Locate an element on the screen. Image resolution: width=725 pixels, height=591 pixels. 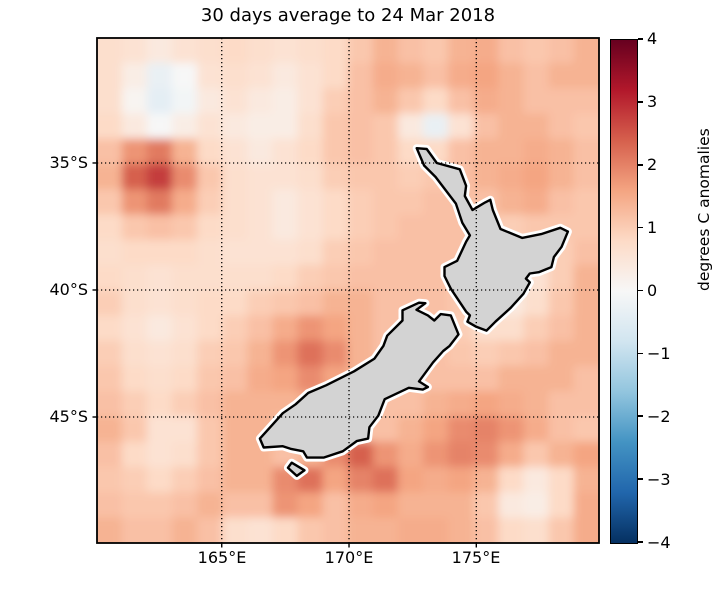
x-tick-label-175e: 175°E is located at coordinates (476, 557).